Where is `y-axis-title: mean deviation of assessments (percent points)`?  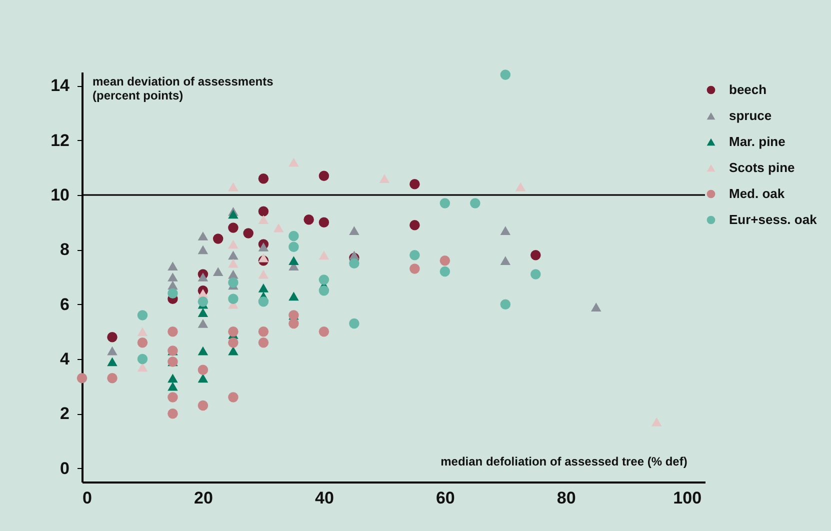
y-axis-title: mean deviation of assessments (percent points) is located at coordinates (183, 88).